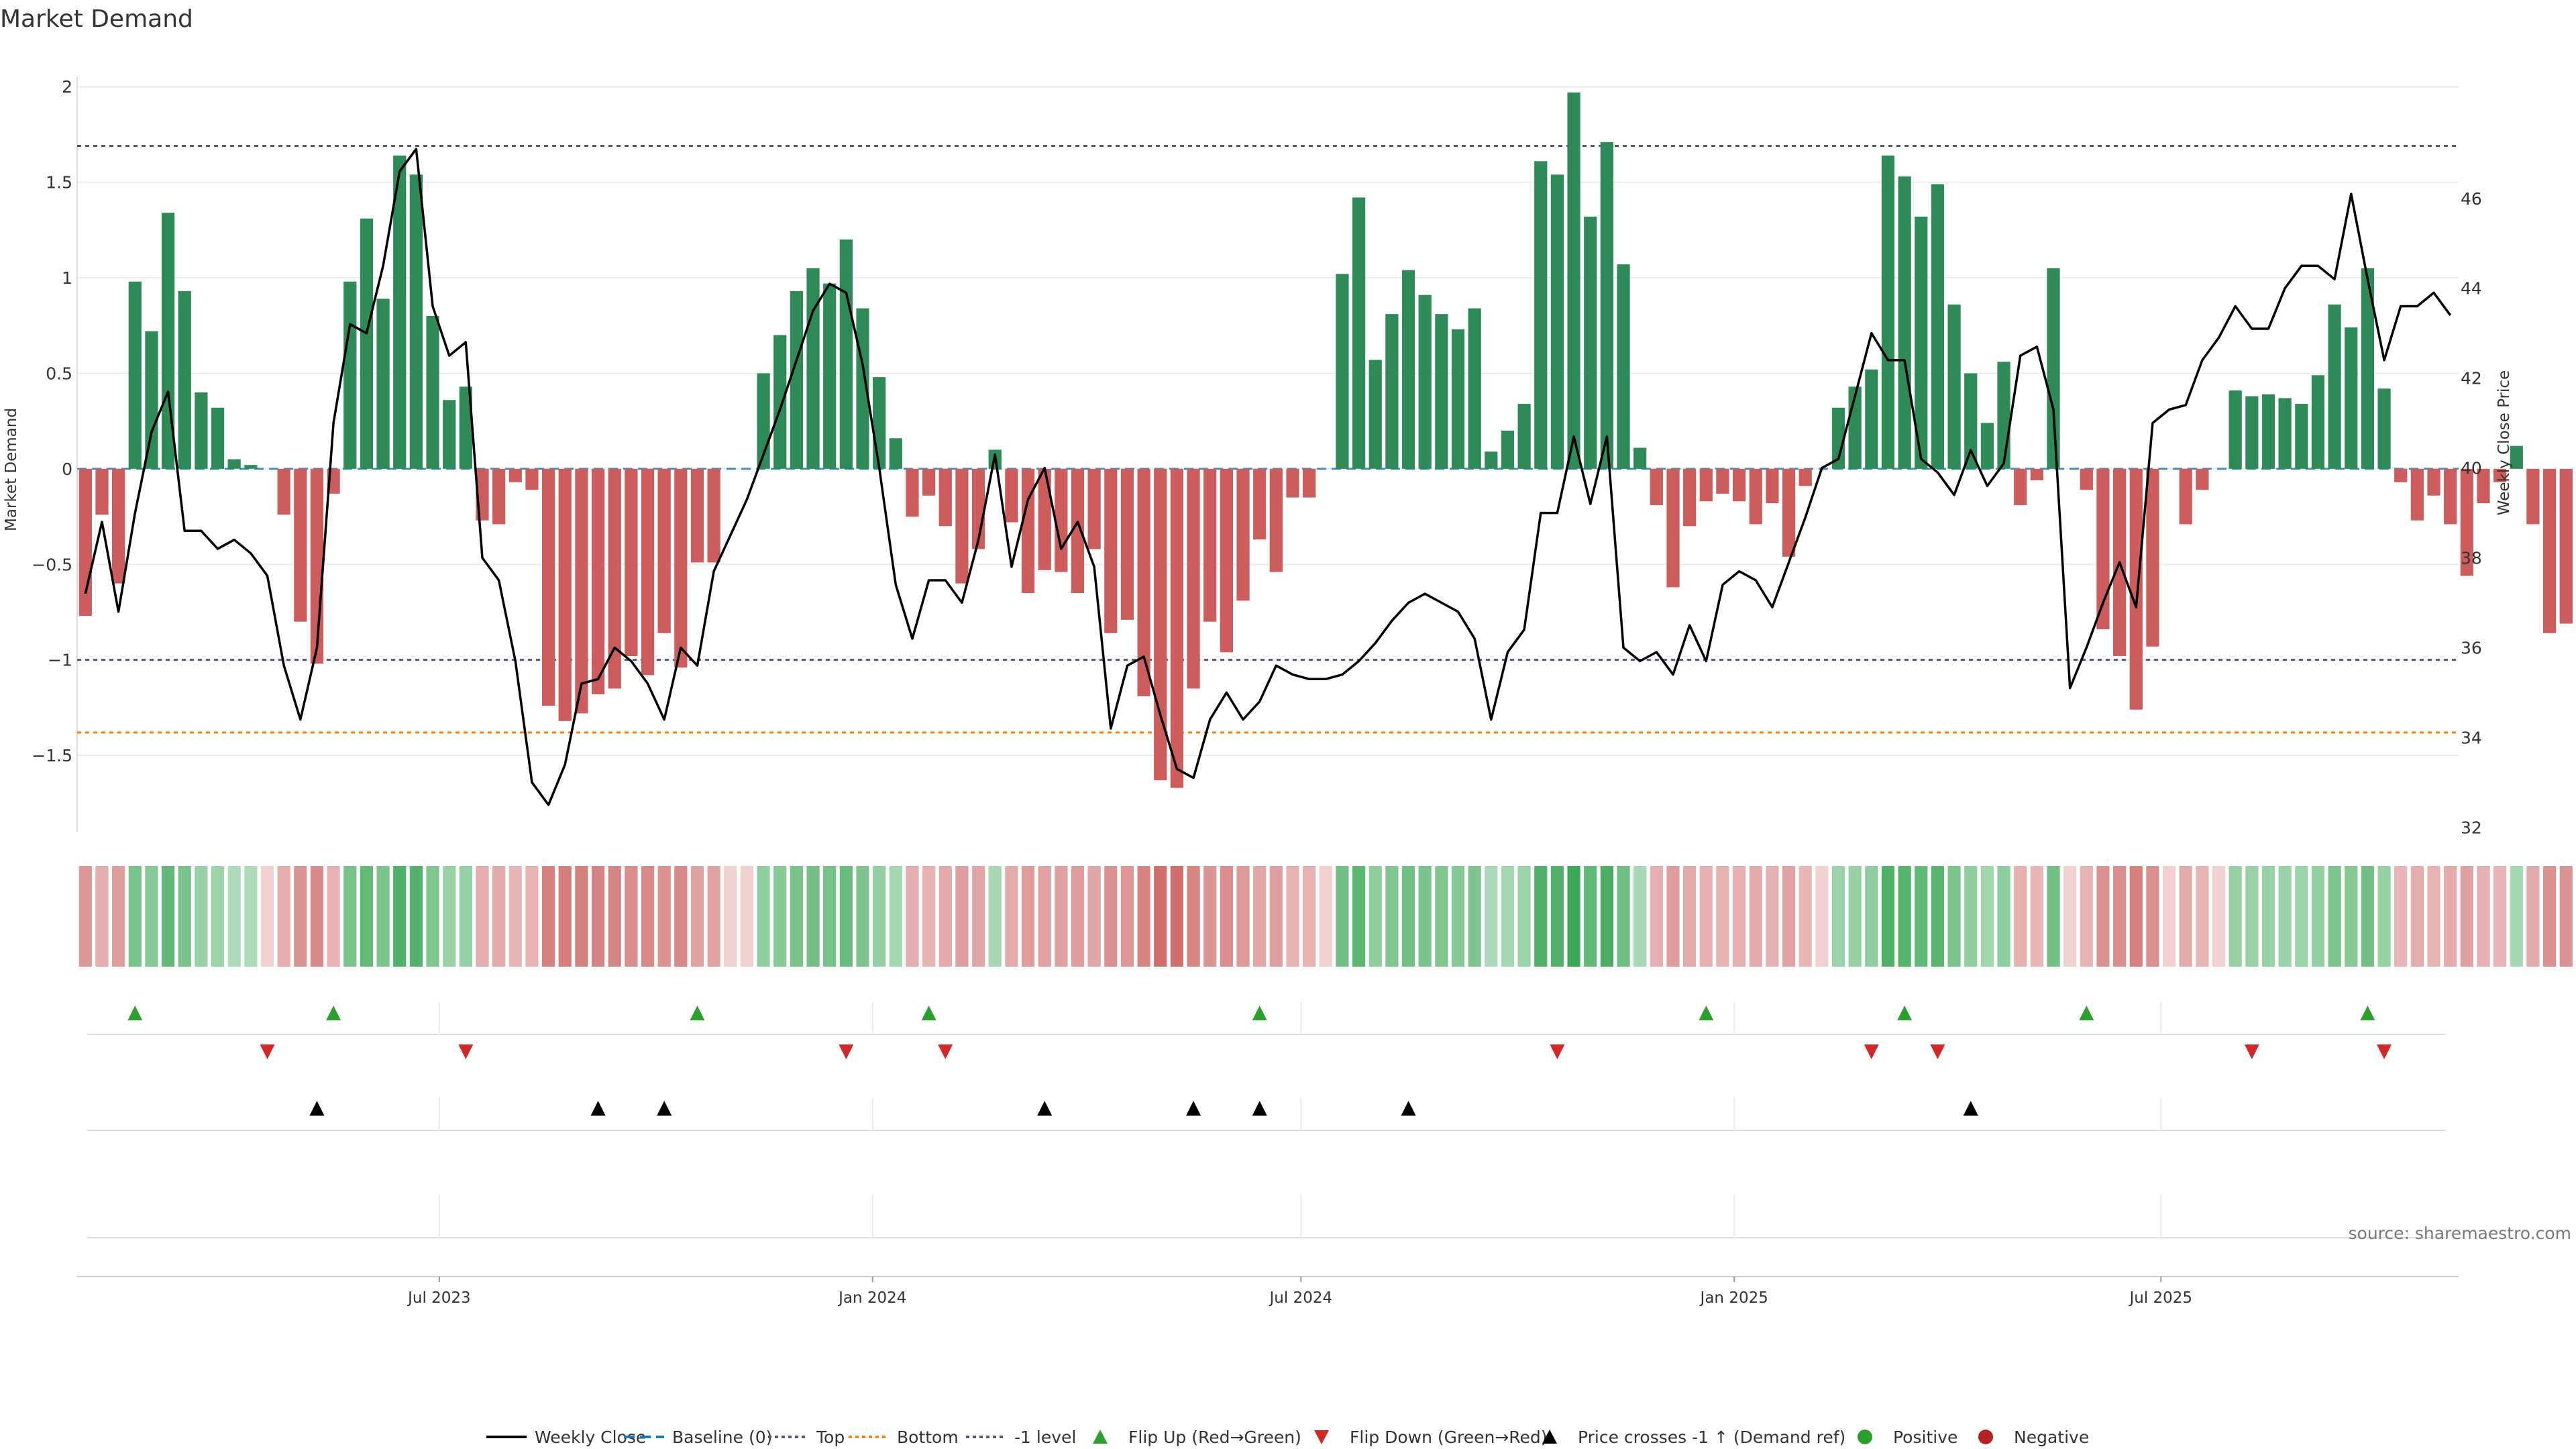 This screenshot has height=1449, width=2576. Describe the element at coordinates (664, 1108) in the screenshot. I see `price-cross-marker` at that location.